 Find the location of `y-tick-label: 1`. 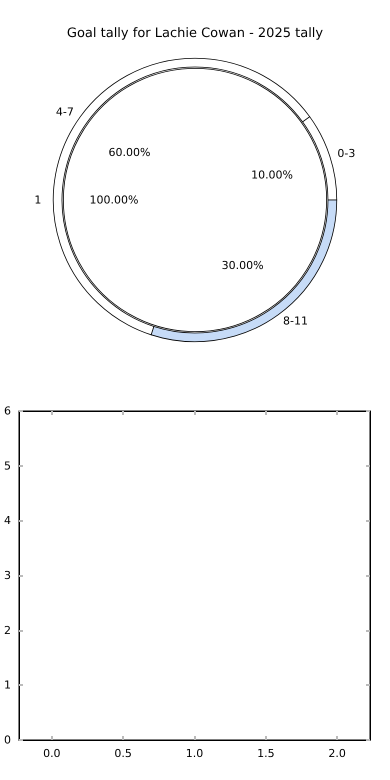

y-tick-label: 1 is located at coordinates (7, 685).